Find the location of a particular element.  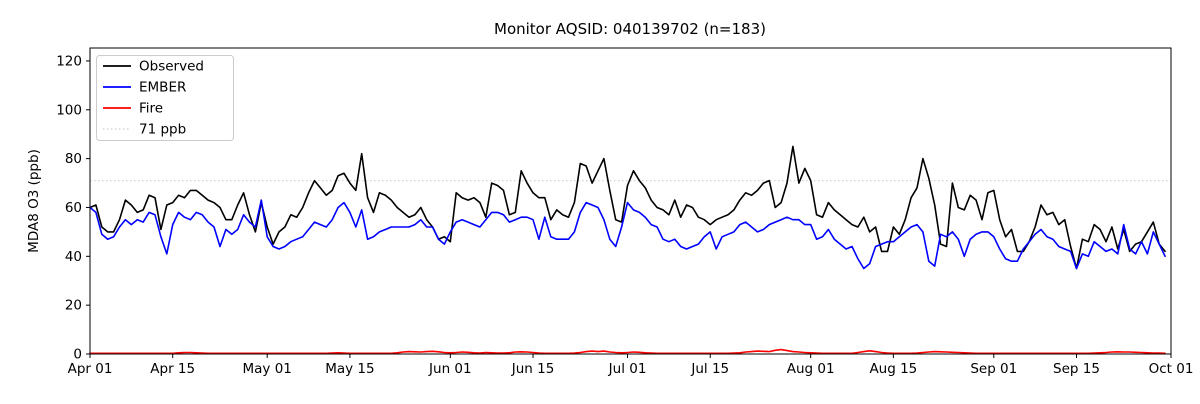

y-tick-label: 80 is located at coordinates (73, 159).